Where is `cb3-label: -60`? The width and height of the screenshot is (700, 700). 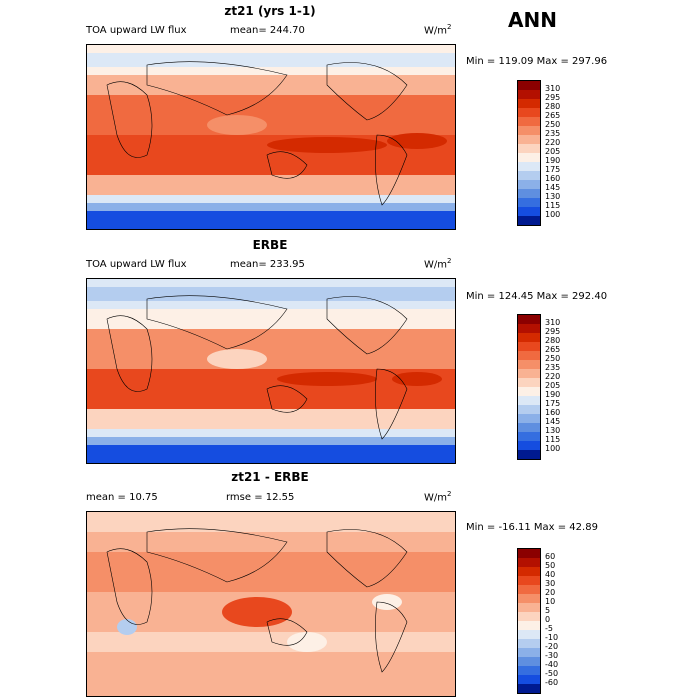
cb3-label: -60 is located at coordinates (552, 682).